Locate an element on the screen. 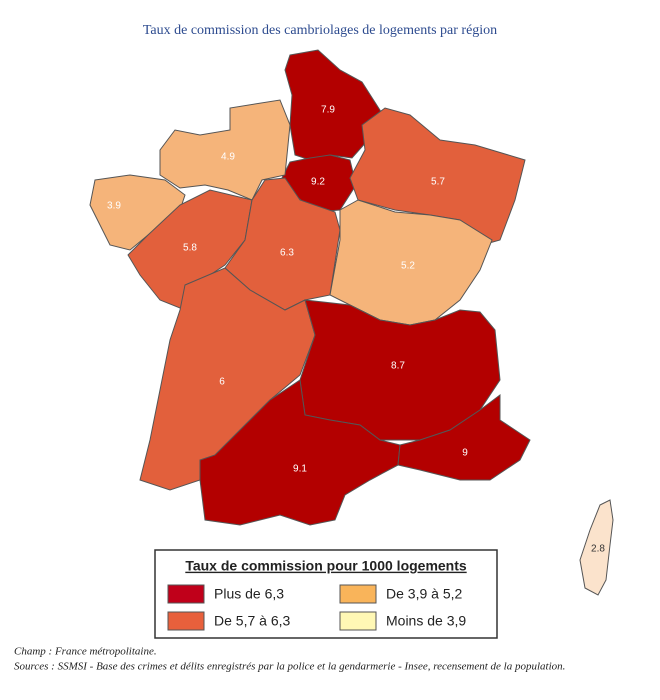  region-value: 9.1 is located at coordinates (300, 469).